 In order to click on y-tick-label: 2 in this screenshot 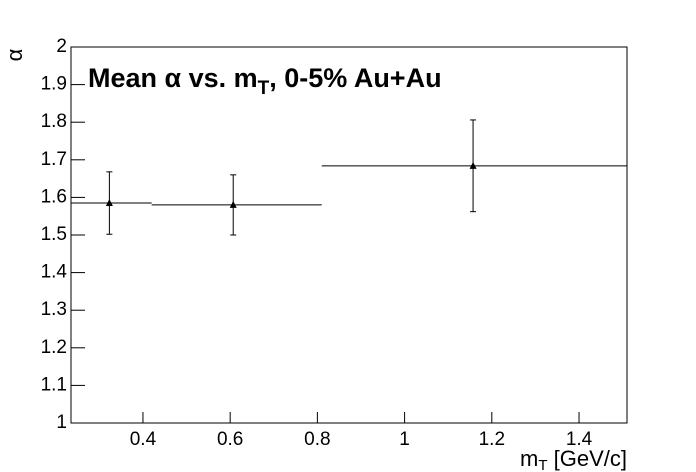, I will do `click(61, 46)`.